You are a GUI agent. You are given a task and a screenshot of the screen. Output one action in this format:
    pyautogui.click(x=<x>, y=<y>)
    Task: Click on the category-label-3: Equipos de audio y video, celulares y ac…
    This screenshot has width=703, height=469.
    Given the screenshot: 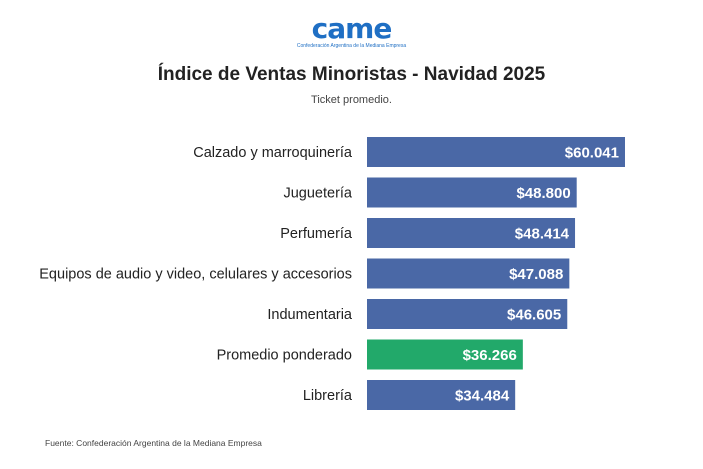 What is the action you would take?
    pyautogui.click(x=195, y=275)
    